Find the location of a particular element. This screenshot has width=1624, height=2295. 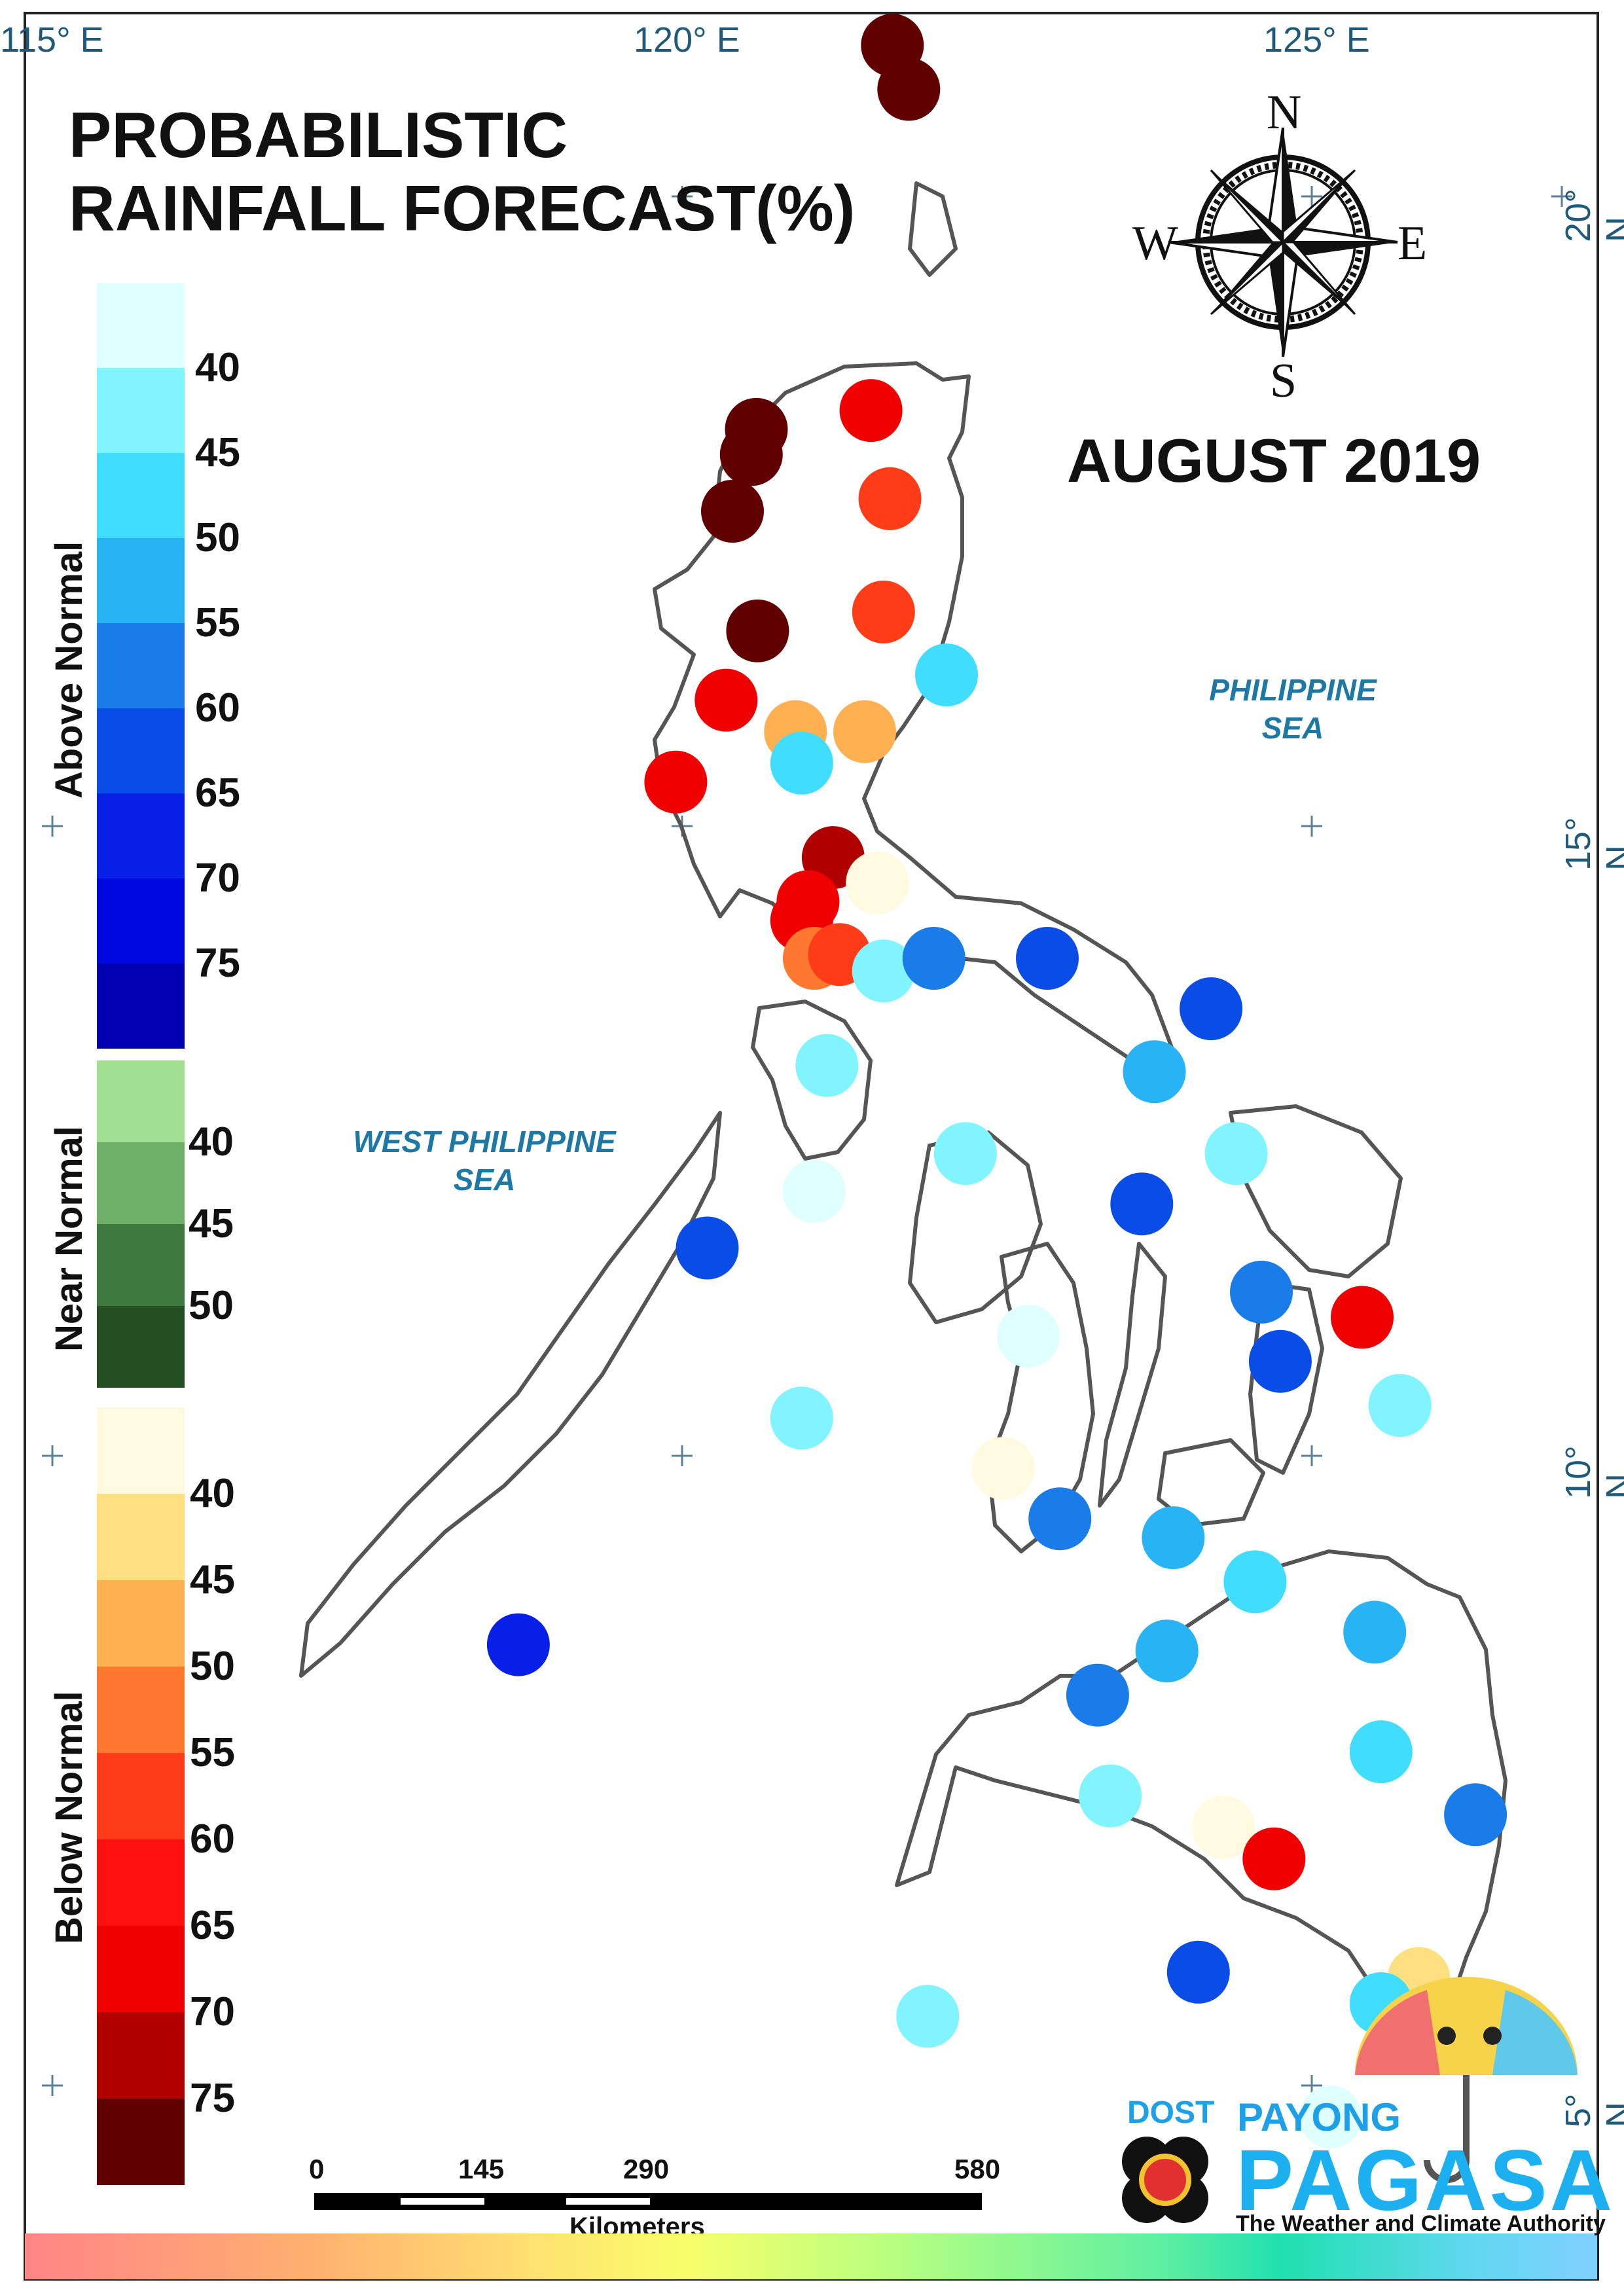

legend-near-normal-label: Near Normal is located at coordinates (69, 1239).